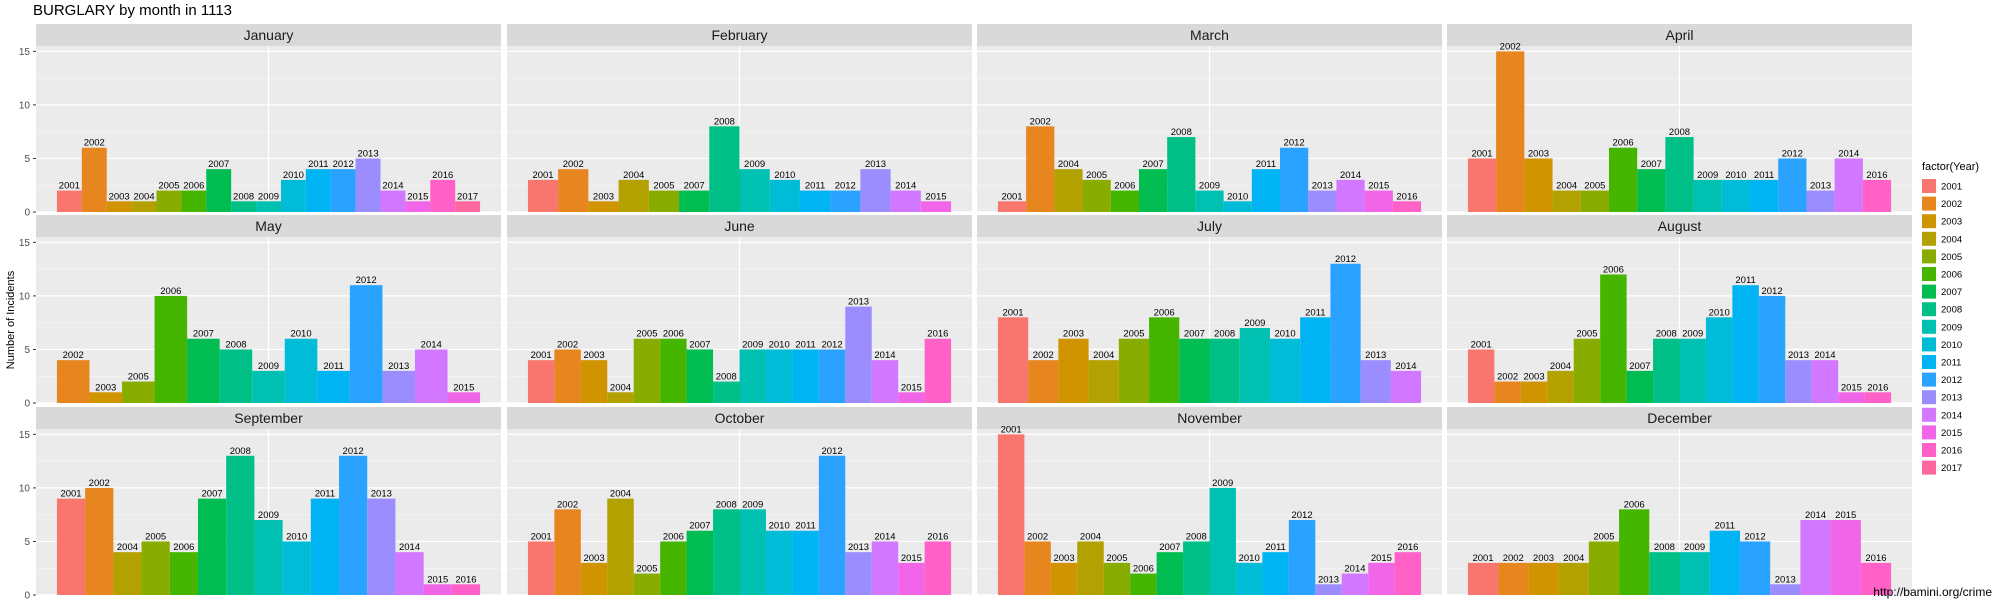 This screenshot has width=2000, height=600. Describe the element at coordinates (779, 376) in the screenshot. I see `bar-june-2010` at that location.